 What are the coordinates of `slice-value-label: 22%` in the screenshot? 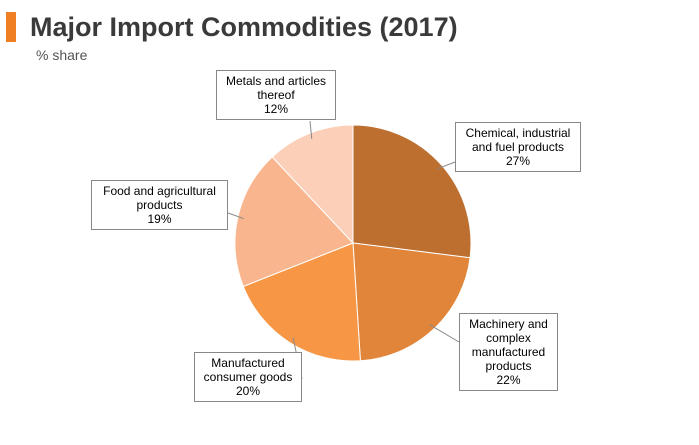 It's located at (508, 380).